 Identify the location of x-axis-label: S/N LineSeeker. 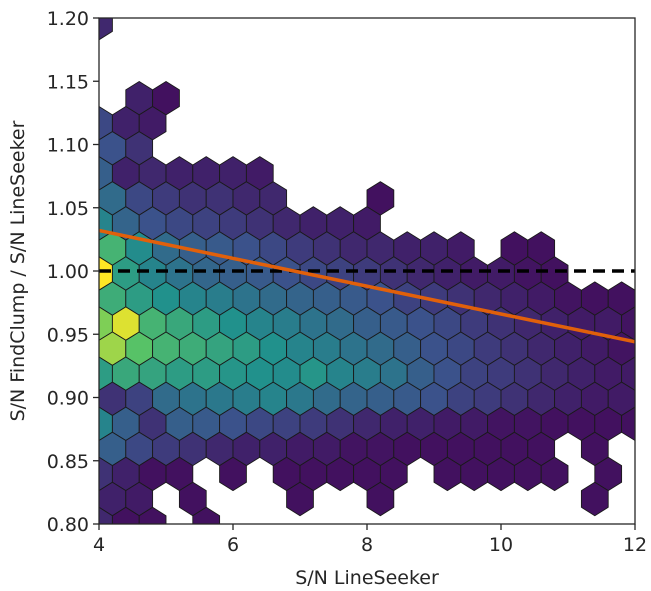
(367, 578).